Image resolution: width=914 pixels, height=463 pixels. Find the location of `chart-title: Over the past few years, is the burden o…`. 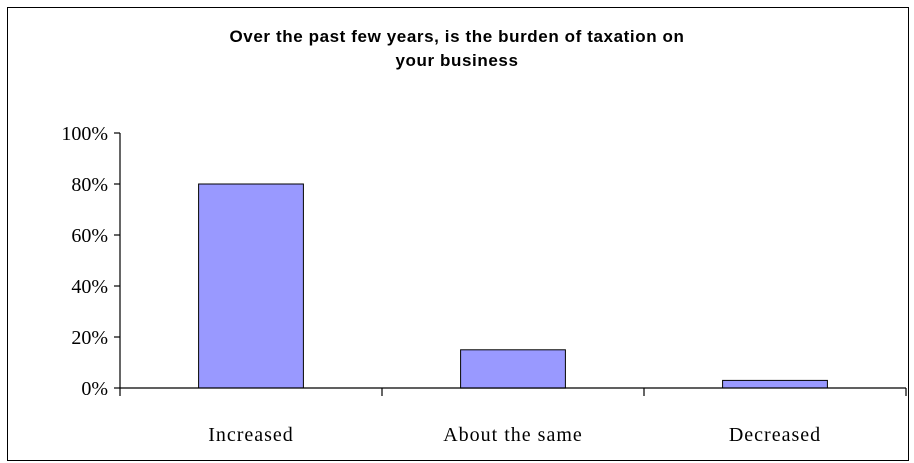

chart-title: Over the past few years, is the burden o… is located at coordinates (457, 49).